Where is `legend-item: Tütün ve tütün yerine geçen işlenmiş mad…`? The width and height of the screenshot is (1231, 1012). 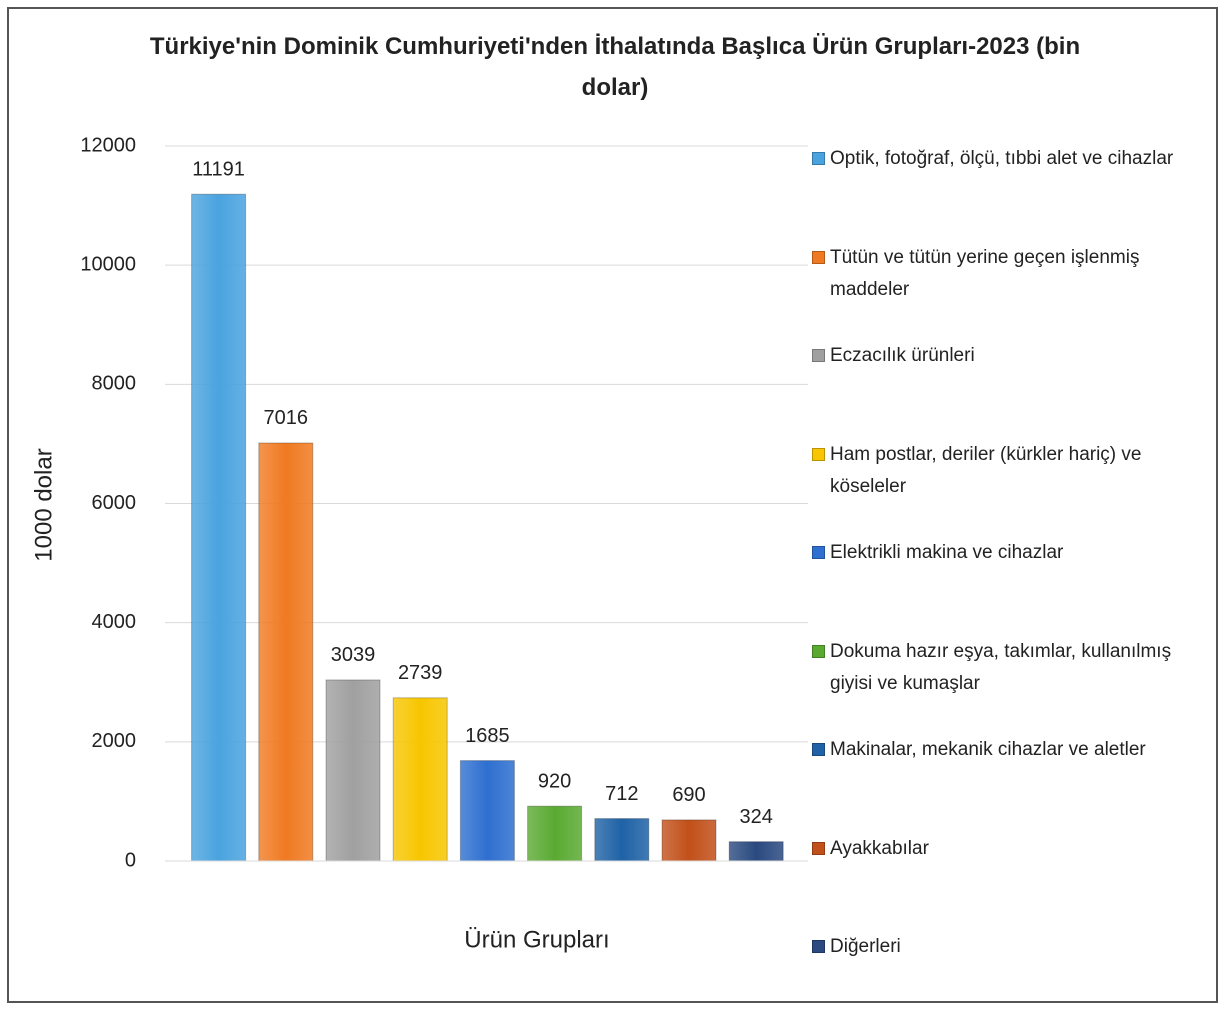
legend-item: Tütün ve tütün yerine geçen işlenmiş mad… is located at coordinates (1012, 274).